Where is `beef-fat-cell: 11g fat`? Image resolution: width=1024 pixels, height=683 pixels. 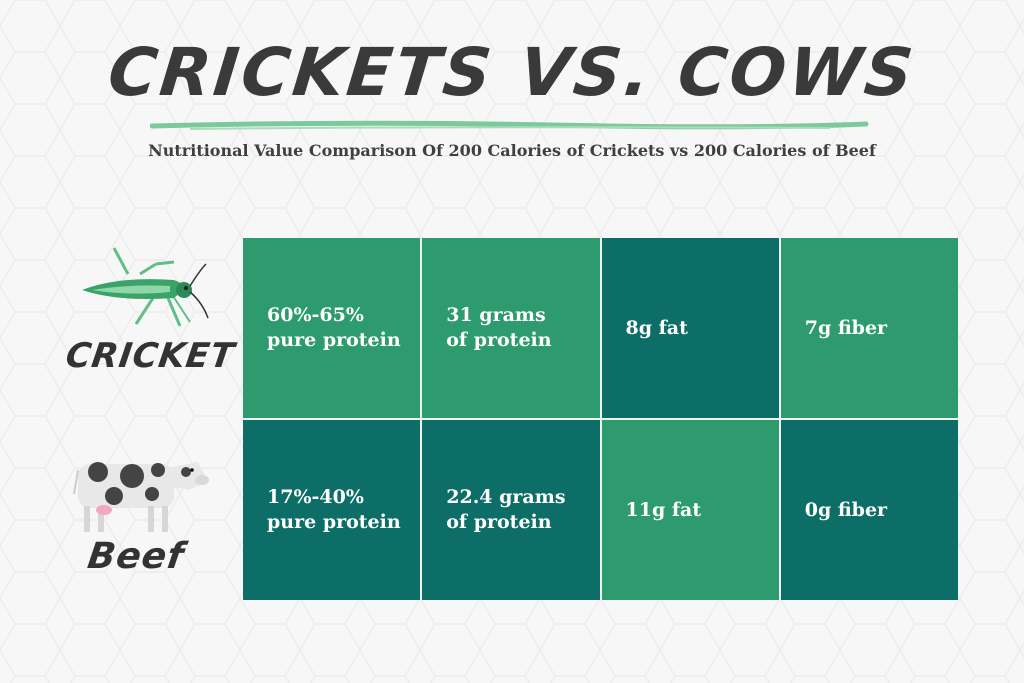 beef-fat-cell: 11g fat is located at coordinates (690, 510).